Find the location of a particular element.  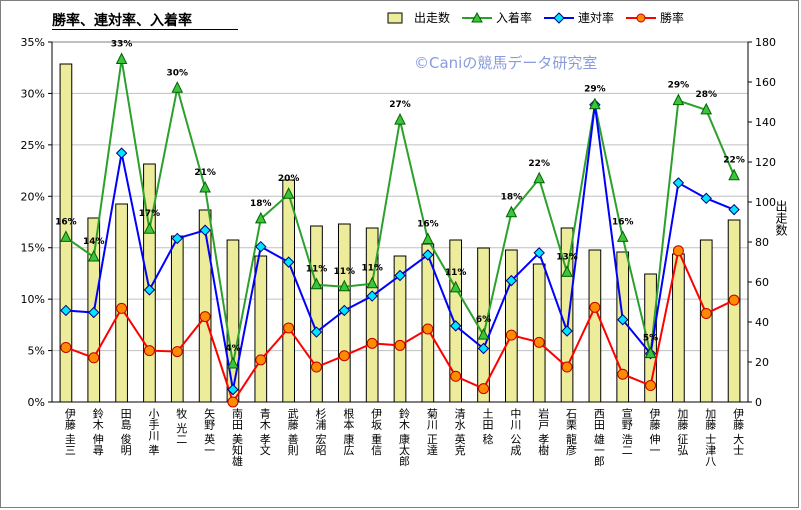

title-underline is located at coordinates (145, 29).